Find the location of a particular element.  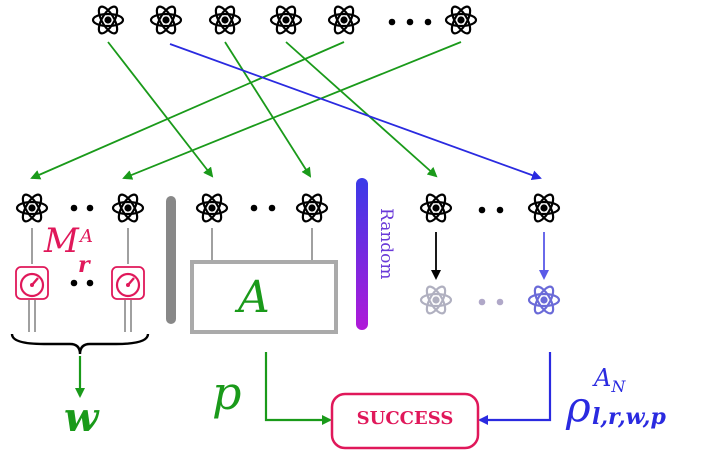

rho-sup-text: A is located at coordinates (603, 378).